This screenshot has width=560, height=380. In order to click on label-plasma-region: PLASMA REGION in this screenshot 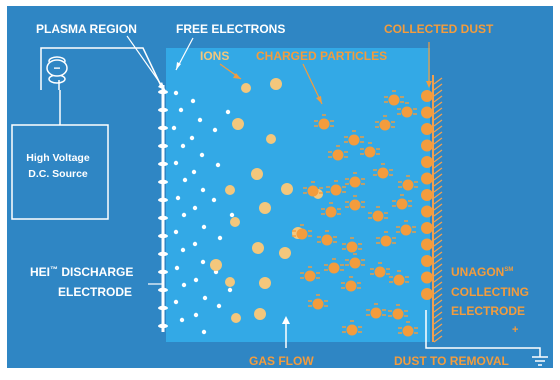, I will do `click(86, 29)`.